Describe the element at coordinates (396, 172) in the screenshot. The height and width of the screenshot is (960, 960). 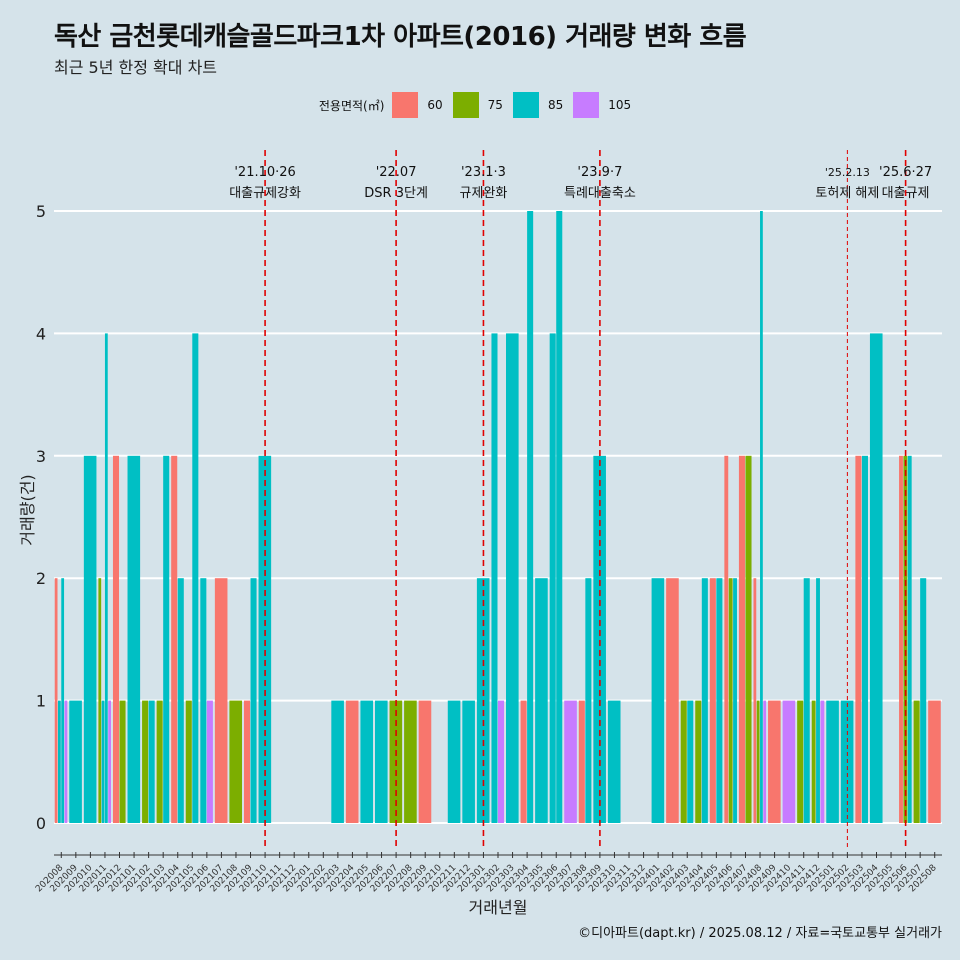
I see `event-date-label: '22.07` at that location.